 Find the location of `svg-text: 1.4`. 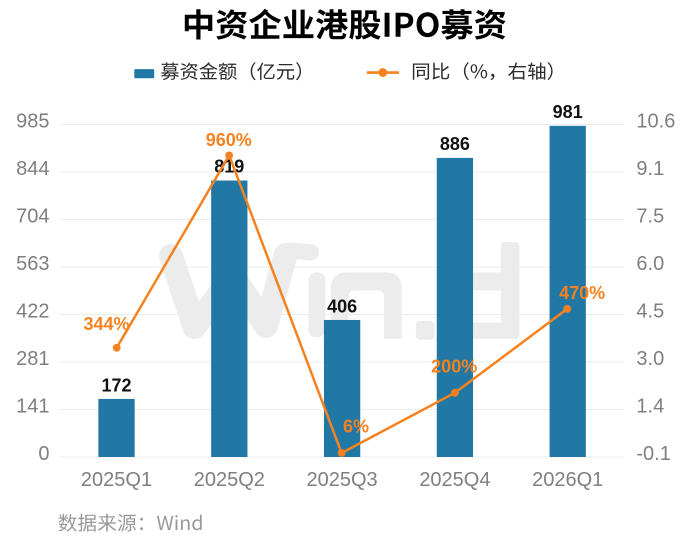

svg-text: 1.4 is located at coordinates (650, 406).